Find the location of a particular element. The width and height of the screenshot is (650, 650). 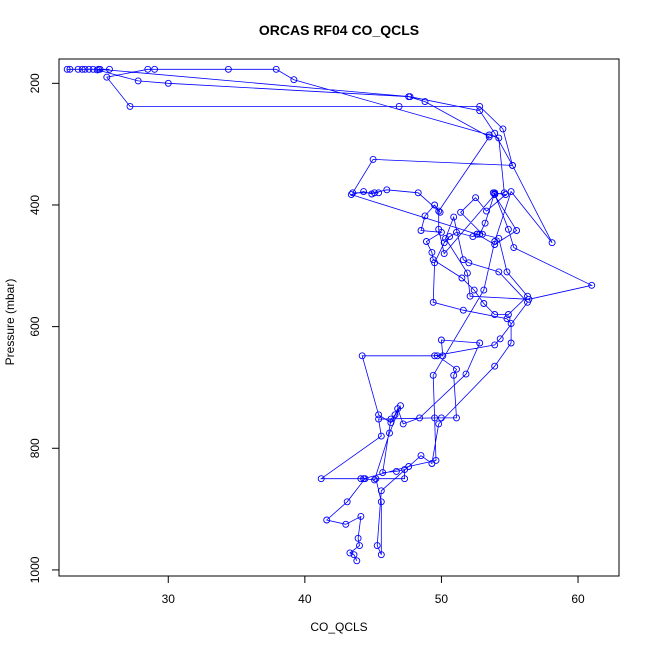

x-tick-label: 30 is located at coordinates (169, 599).